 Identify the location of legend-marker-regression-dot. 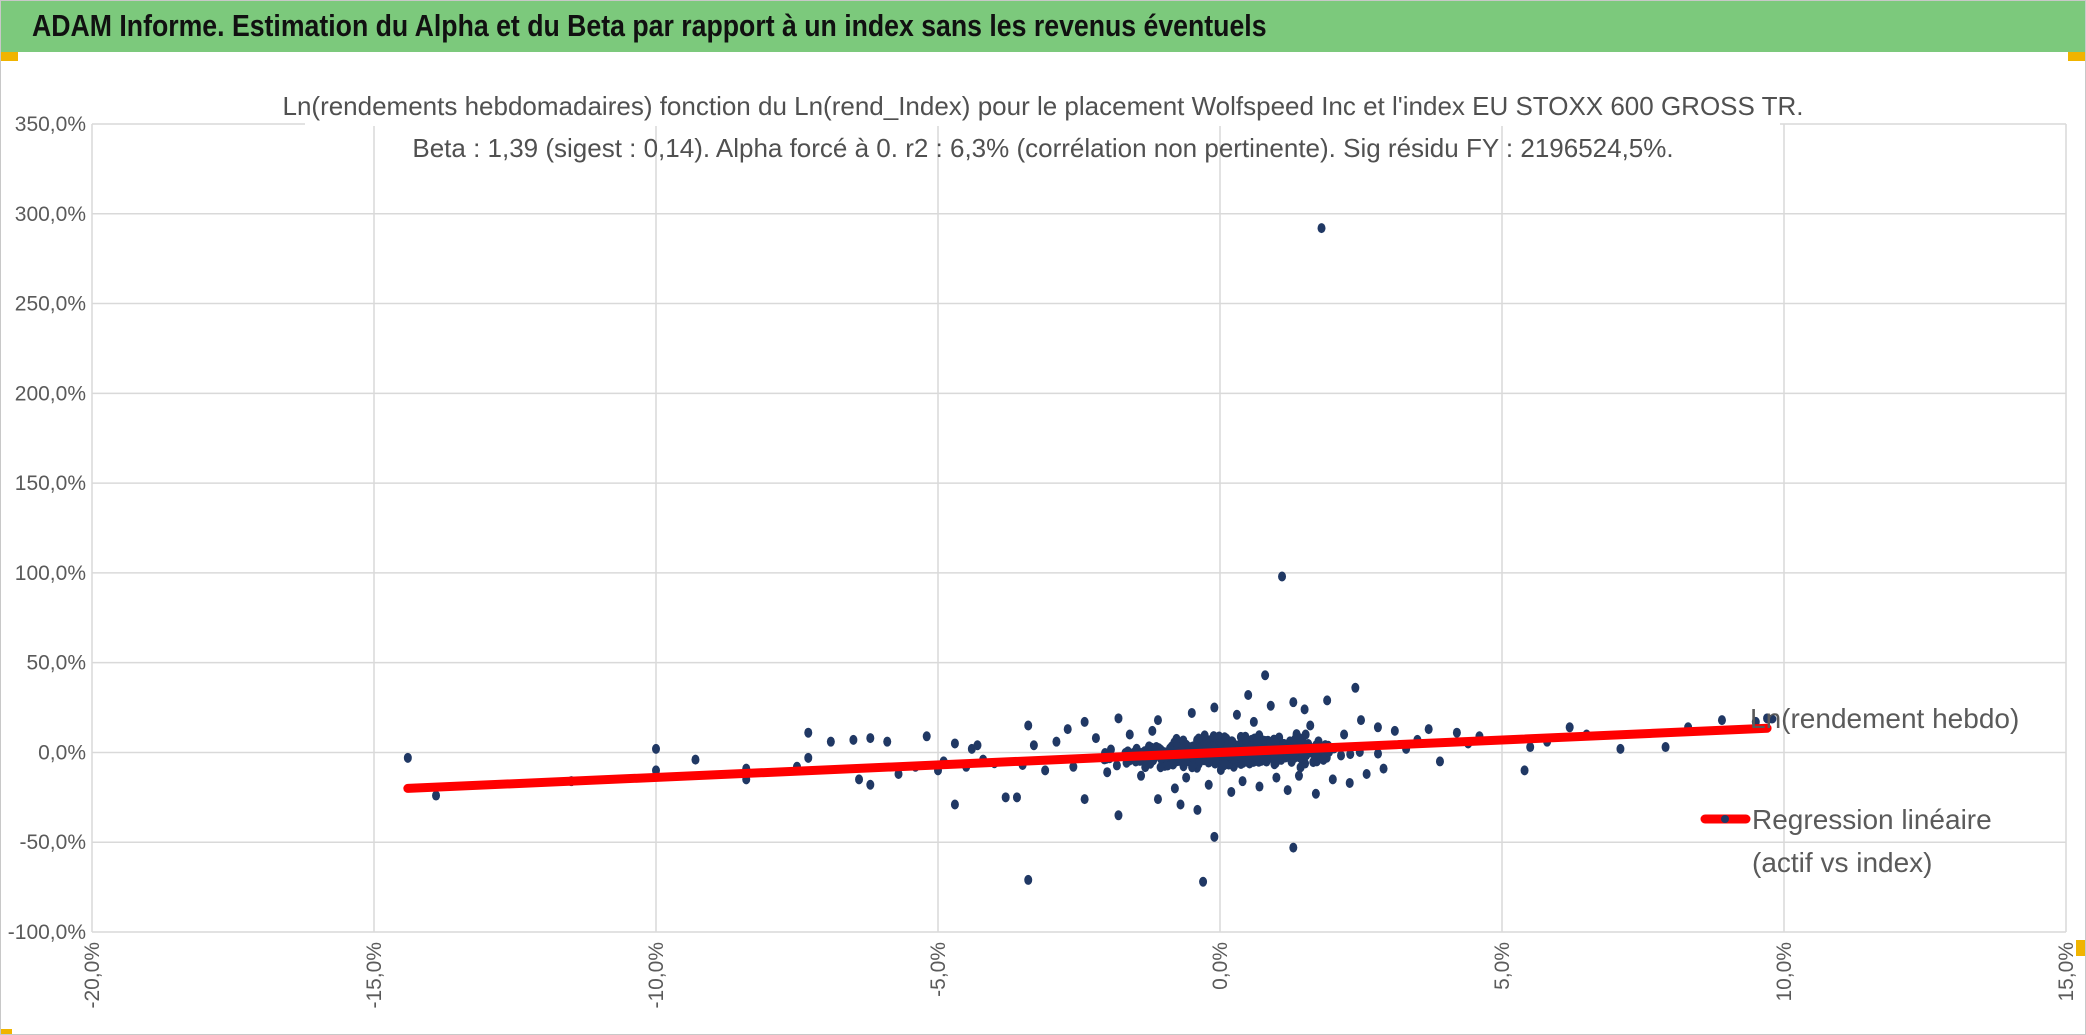
(1725, 819).